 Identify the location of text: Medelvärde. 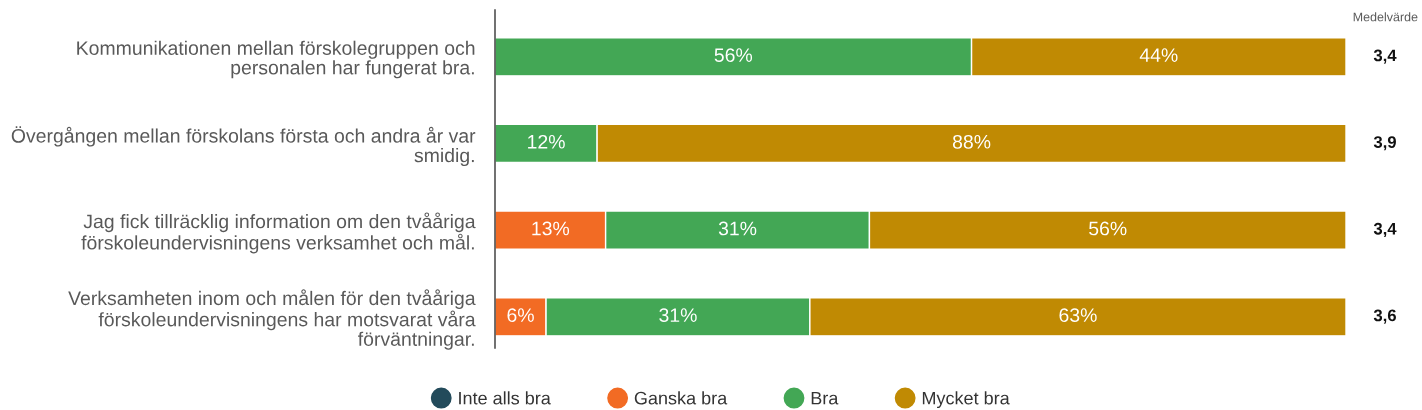
(1385, 17).